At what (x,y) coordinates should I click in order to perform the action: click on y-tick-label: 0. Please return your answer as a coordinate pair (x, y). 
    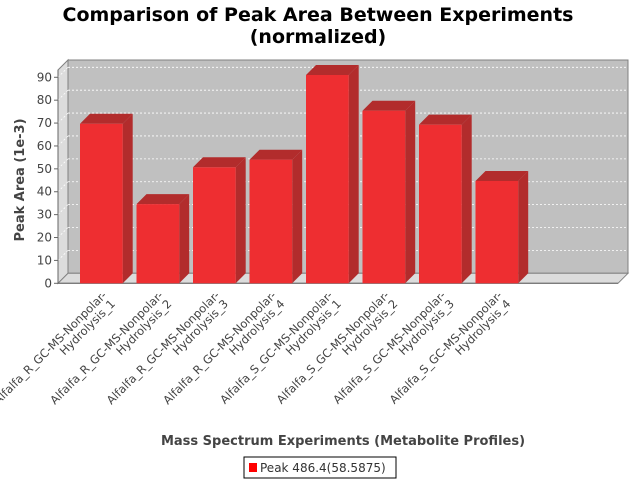
    Looking at the image, I should click on (48, 283).